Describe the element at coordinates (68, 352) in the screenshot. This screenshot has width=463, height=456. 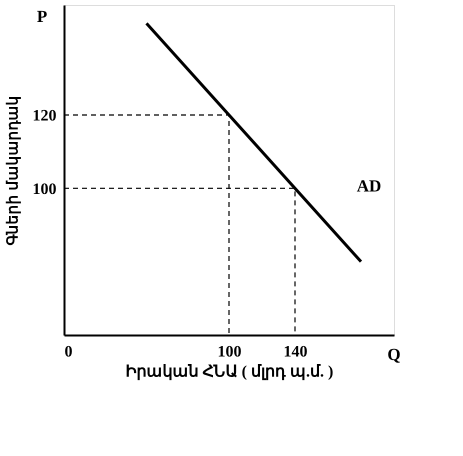
I see `x-tick-label: 0` at that location.